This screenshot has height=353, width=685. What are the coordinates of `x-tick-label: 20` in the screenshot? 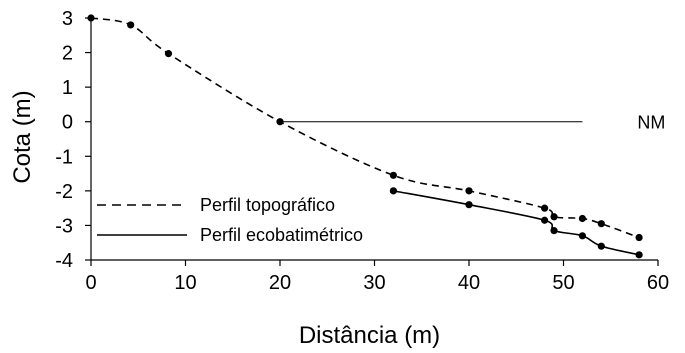 It's located at (280, 283).